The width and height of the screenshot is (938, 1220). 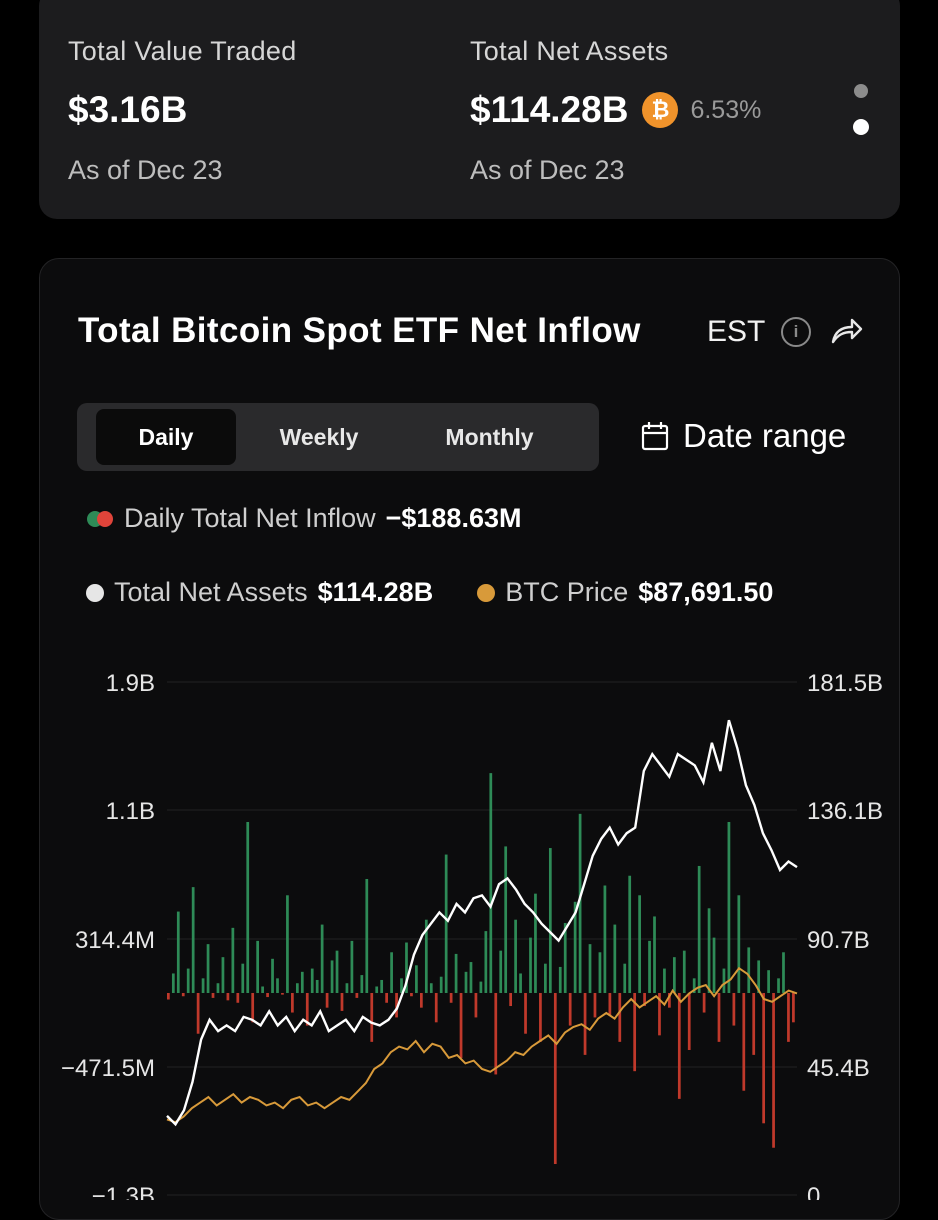 What do you see at coordinates (655, 436) in the screenshot?
I see `calendar-icon` at bounding box center [655, 436].